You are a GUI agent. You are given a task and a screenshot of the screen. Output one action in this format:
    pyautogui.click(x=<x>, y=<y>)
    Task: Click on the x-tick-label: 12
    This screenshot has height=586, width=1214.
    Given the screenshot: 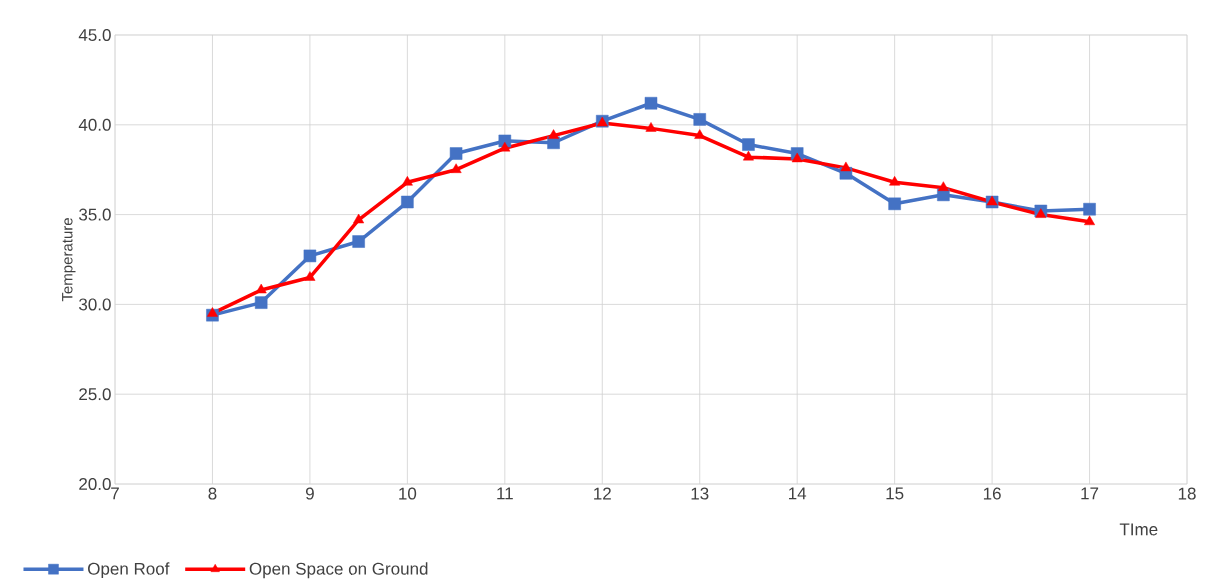 What is the action you would take?
    pyautogui.click(x=602, y=493)
    